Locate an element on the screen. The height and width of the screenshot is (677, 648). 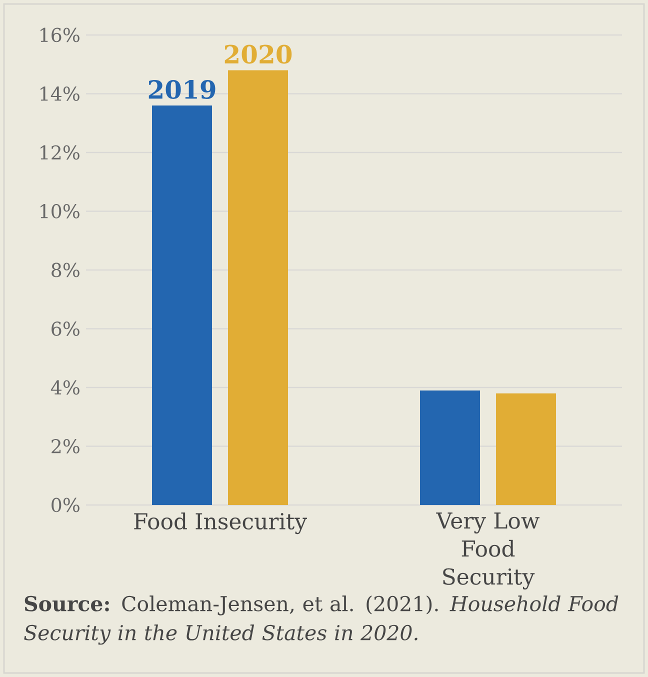
y-tick-label: 16% is located at coordinates (60, 35).